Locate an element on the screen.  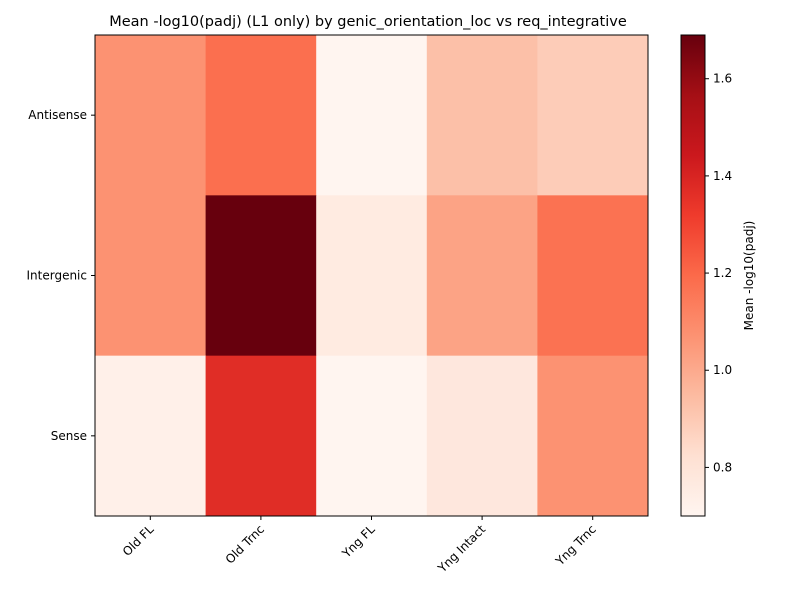
y-tick-label: Sense is located at coordinates (69, 436).